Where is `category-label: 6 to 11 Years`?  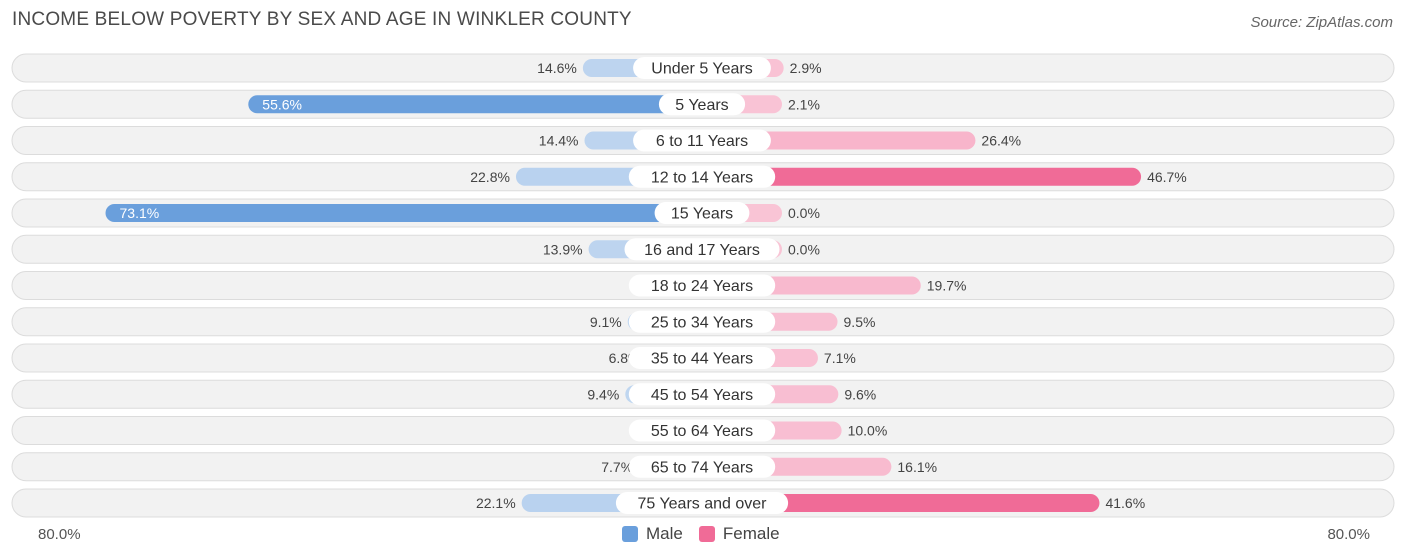 category-label: 6 to 11 Years is located at coordinates (702, 141).